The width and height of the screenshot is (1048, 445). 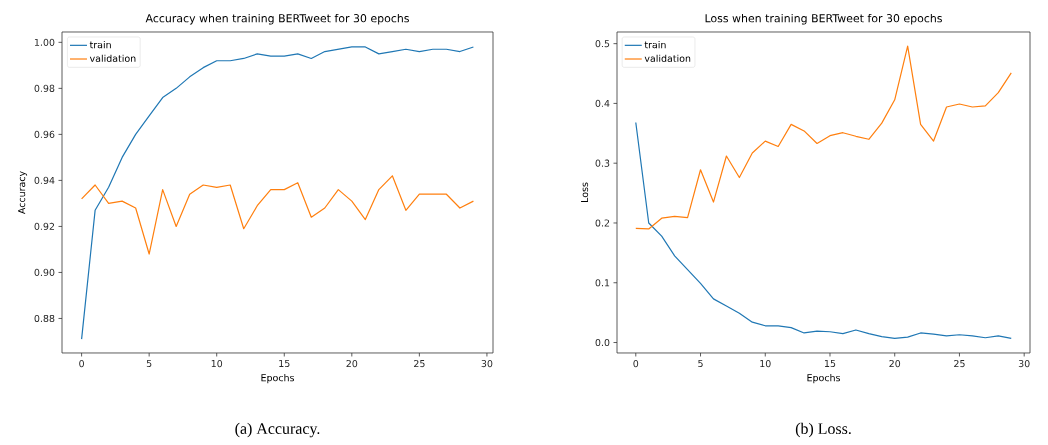 I want to click on y-tick-label: 0.0, so click(x=602, y=342).